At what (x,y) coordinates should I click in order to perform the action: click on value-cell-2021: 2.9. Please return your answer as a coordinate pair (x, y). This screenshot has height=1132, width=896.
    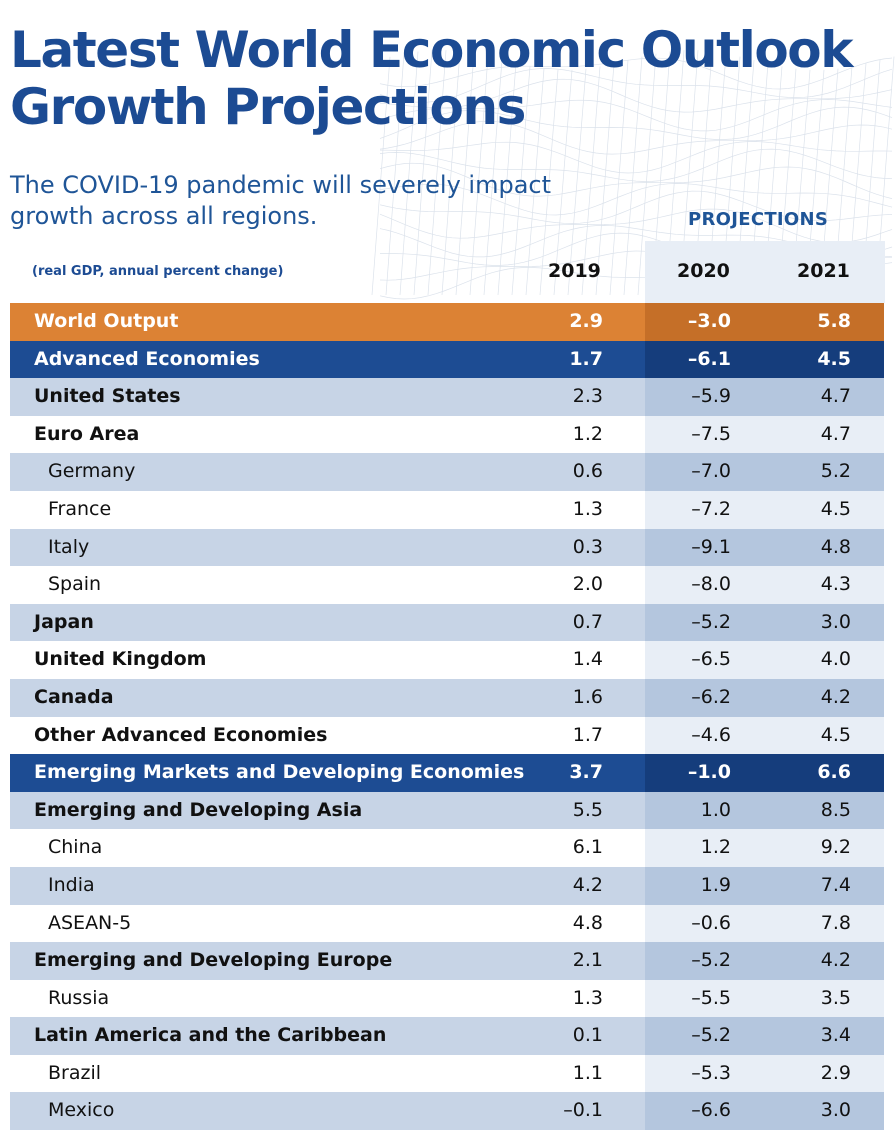
    Looking at the image, I should click on (835, 1072).